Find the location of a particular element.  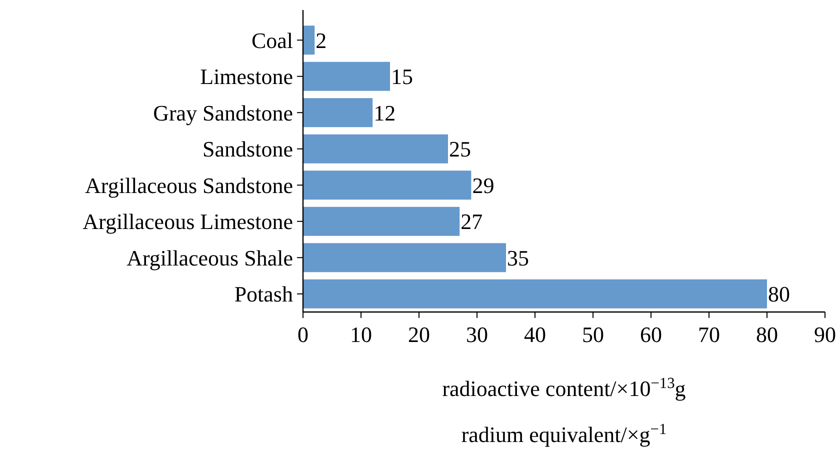

data-label: 25 is located at coordinates (460, 149).